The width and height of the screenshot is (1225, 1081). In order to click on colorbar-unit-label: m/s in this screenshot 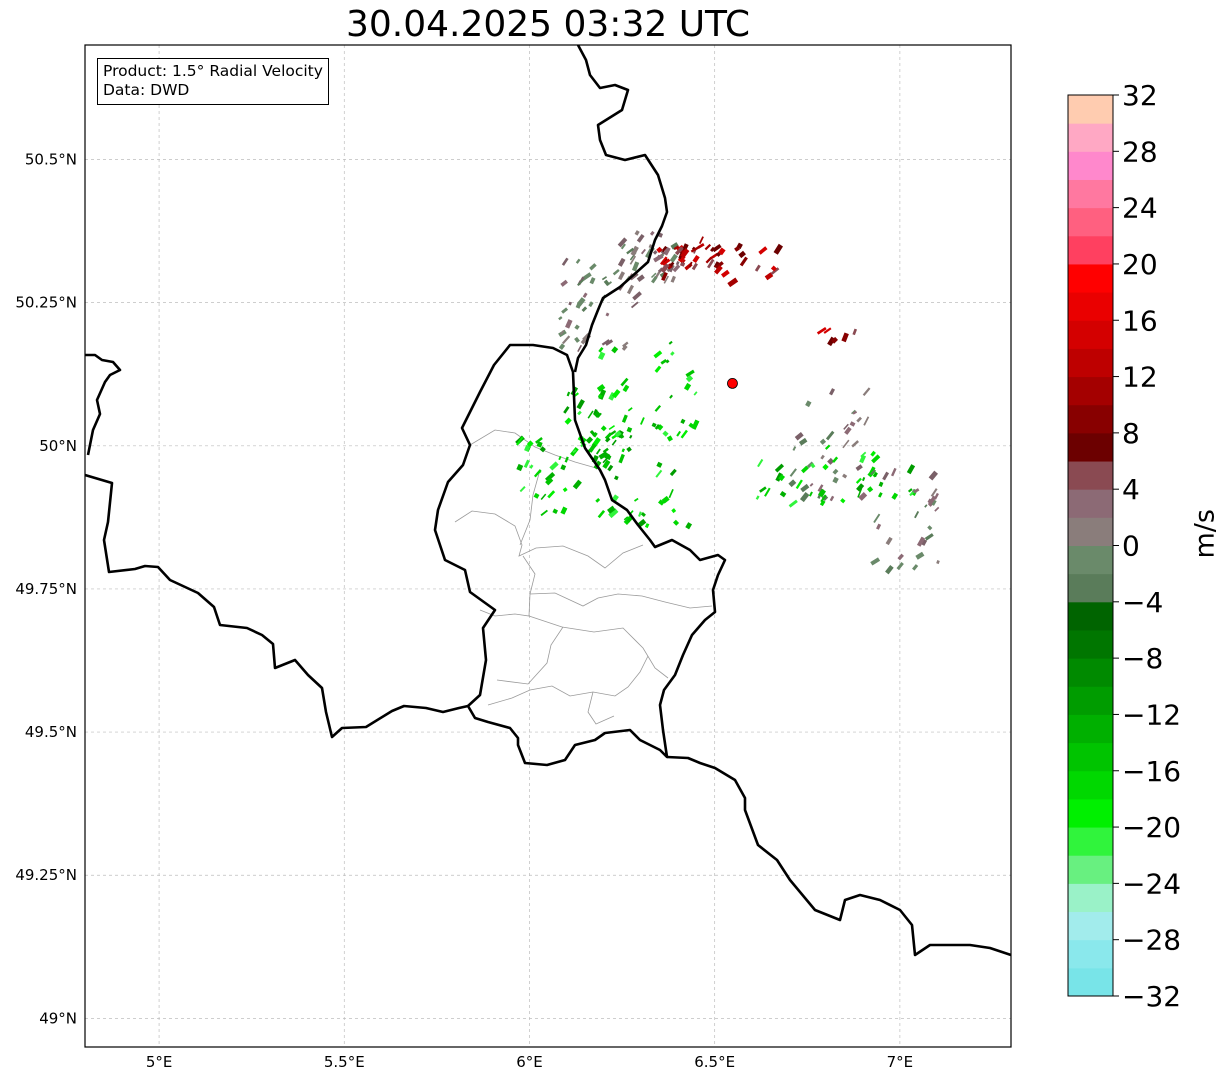, I will do `click(1205, 534)`.